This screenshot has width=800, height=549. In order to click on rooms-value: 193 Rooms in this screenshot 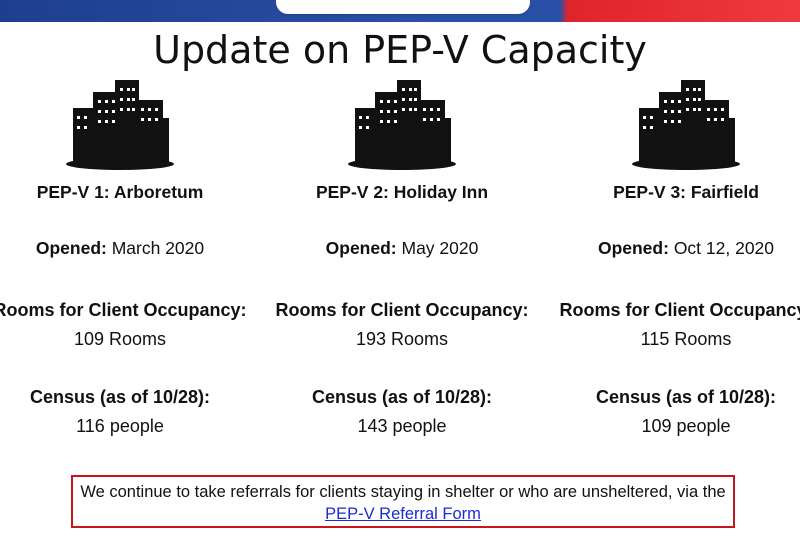, I will do `click(402, 339)`.